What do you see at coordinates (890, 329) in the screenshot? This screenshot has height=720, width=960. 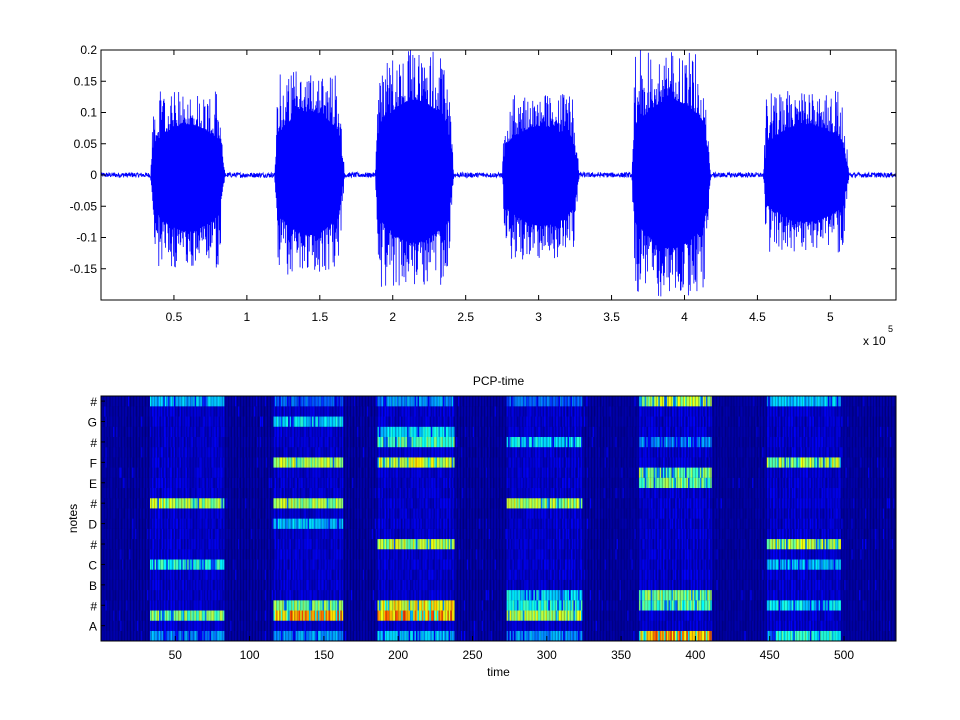 I see `waveform-x-exponent-power: 5` at bounding box center [890, 329].